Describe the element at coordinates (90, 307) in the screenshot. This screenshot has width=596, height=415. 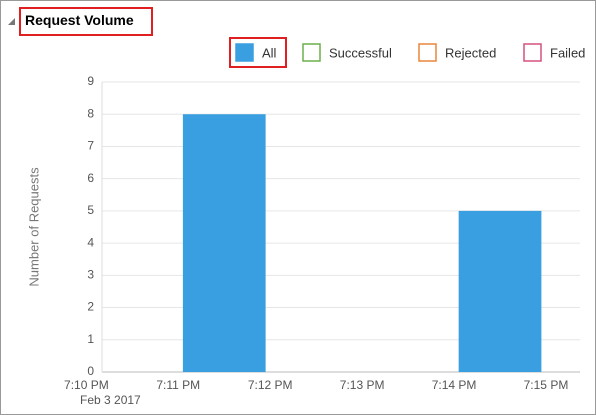
I see `y-tick-label: 2` at that location.